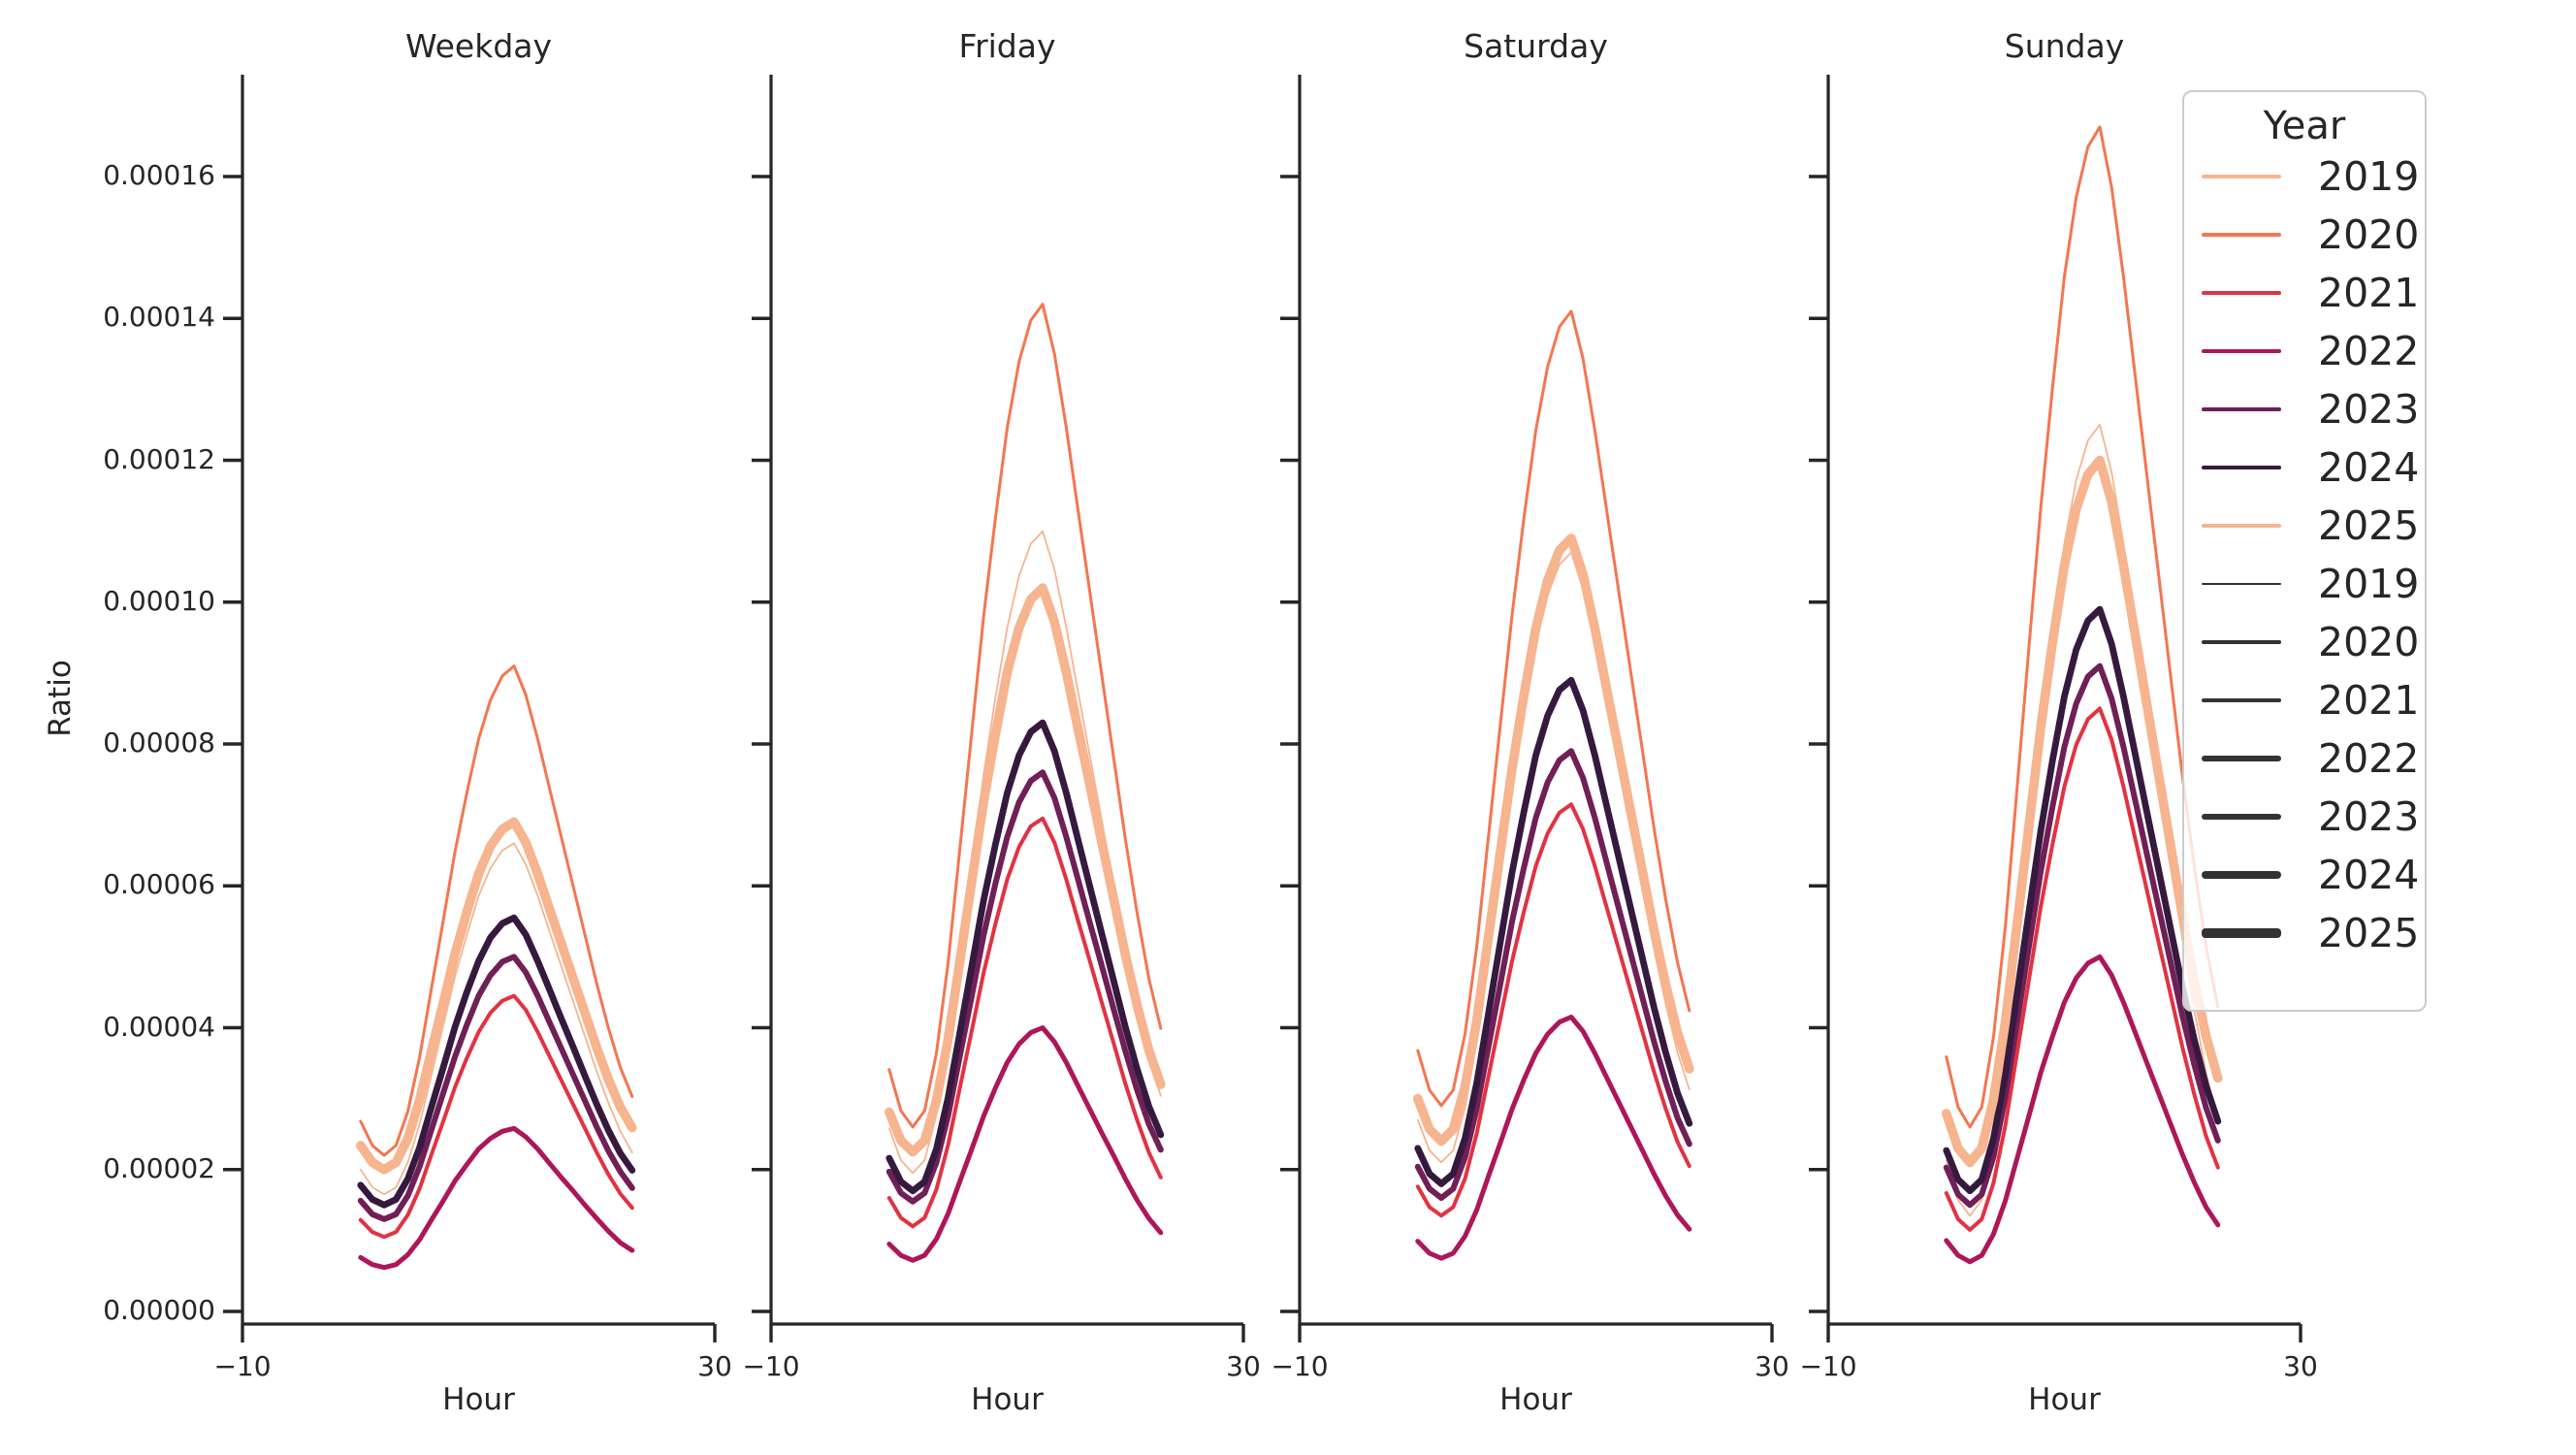  I want to click on legend-entry-hue-2023: 2023, so click(2310, 409).